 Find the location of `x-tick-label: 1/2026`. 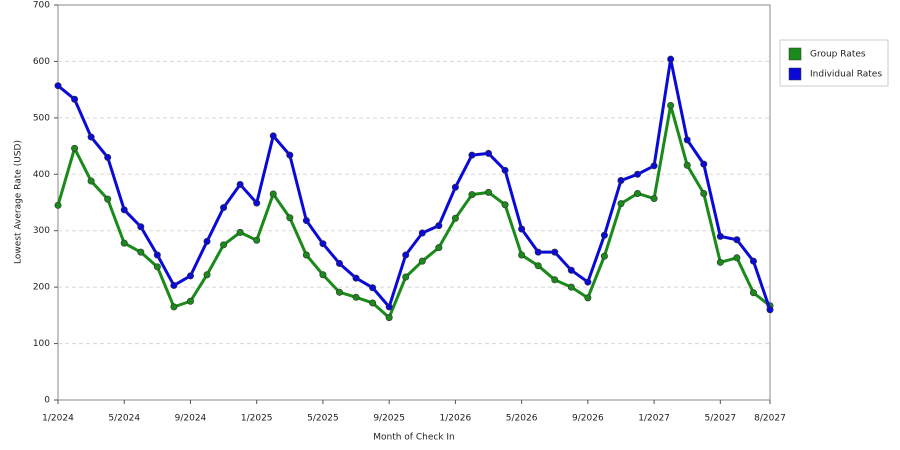

x-tick-label: 1/2026 is located at coordinates (456, 419).